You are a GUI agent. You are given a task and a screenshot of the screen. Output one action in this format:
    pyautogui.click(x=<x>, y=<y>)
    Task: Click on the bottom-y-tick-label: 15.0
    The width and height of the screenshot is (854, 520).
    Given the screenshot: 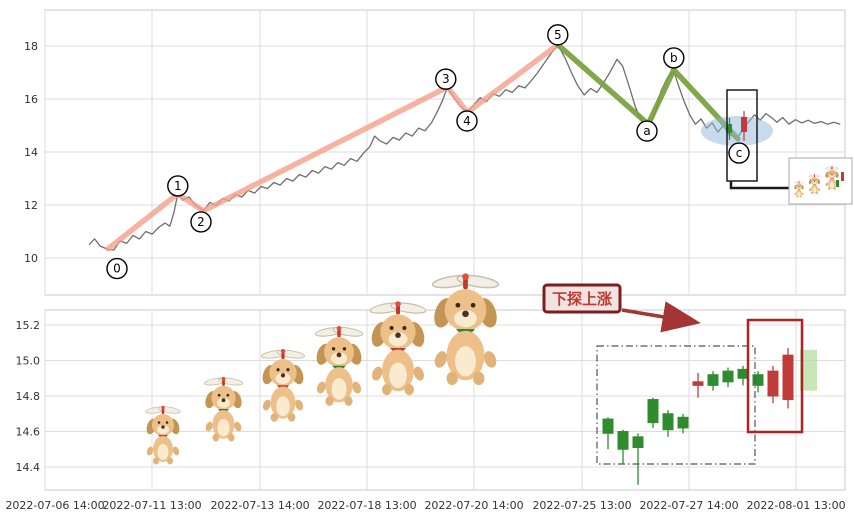 What is the action you would take?
    pyautogui.click(x=28, y=361)
    